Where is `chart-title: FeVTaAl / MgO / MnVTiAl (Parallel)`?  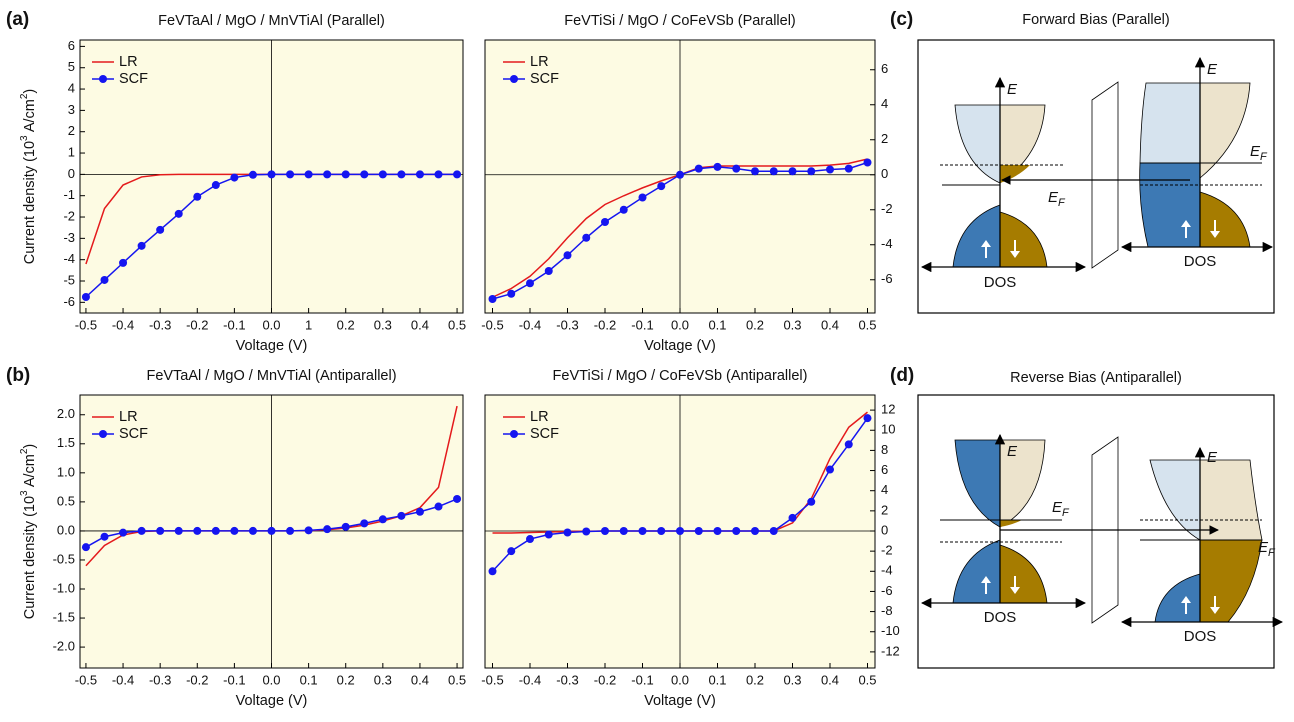
chart-title: FeVTaAl / MgO / MnVTiAl (Parallel) is located at coordinates (271, 21).